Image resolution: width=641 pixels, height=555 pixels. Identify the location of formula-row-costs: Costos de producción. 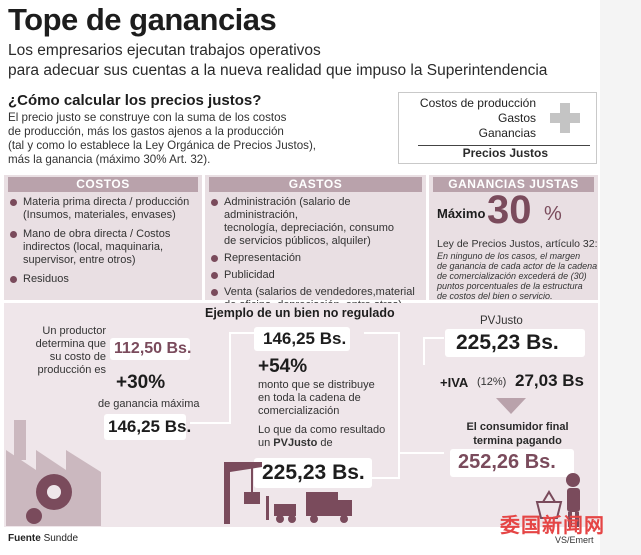
(477, 103).